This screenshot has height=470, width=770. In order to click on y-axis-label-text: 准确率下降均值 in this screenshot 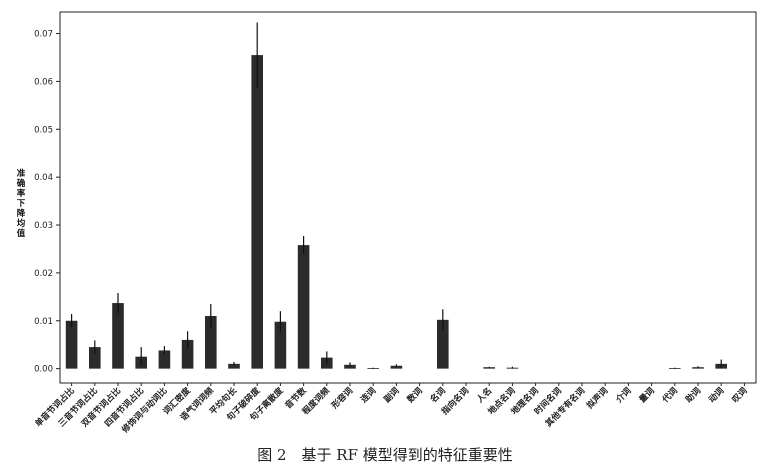, I will do `click(21, 203)`.